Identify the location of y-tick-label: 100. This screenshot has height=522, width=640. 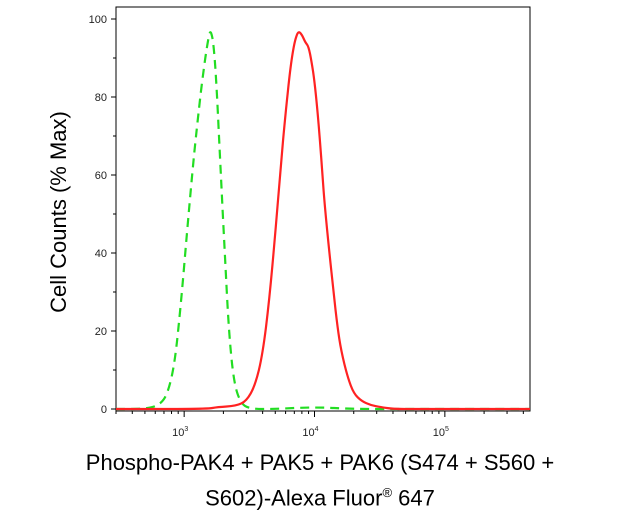
(98, 20).